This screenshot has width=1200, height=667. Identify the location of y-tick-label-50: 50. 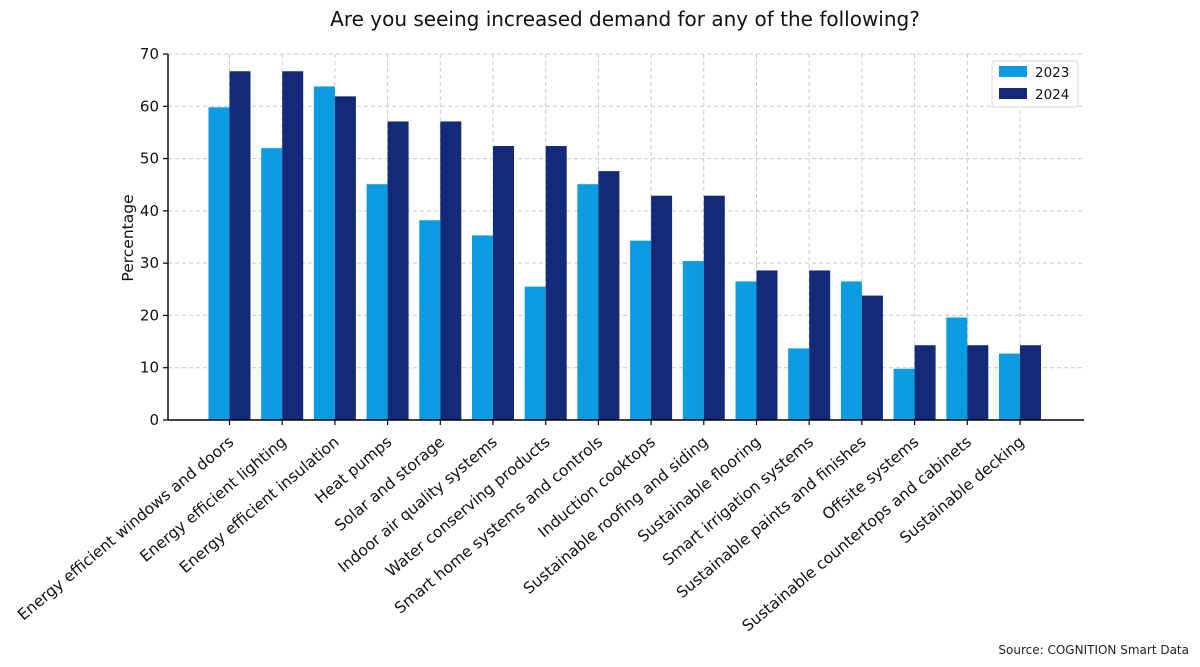
(149, 159).